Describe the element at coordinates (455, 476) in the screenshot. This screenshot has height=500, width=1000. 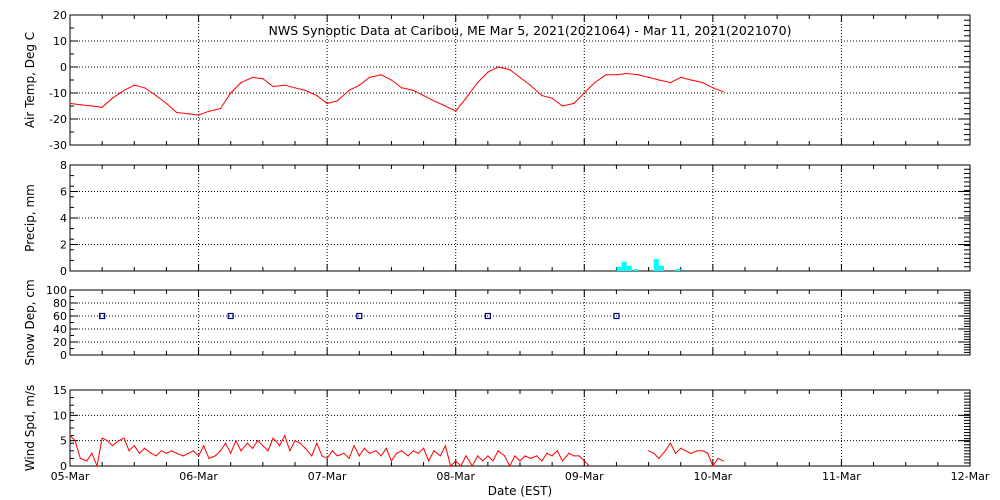
I see `x-tick-label: 08-Mar` at that location.